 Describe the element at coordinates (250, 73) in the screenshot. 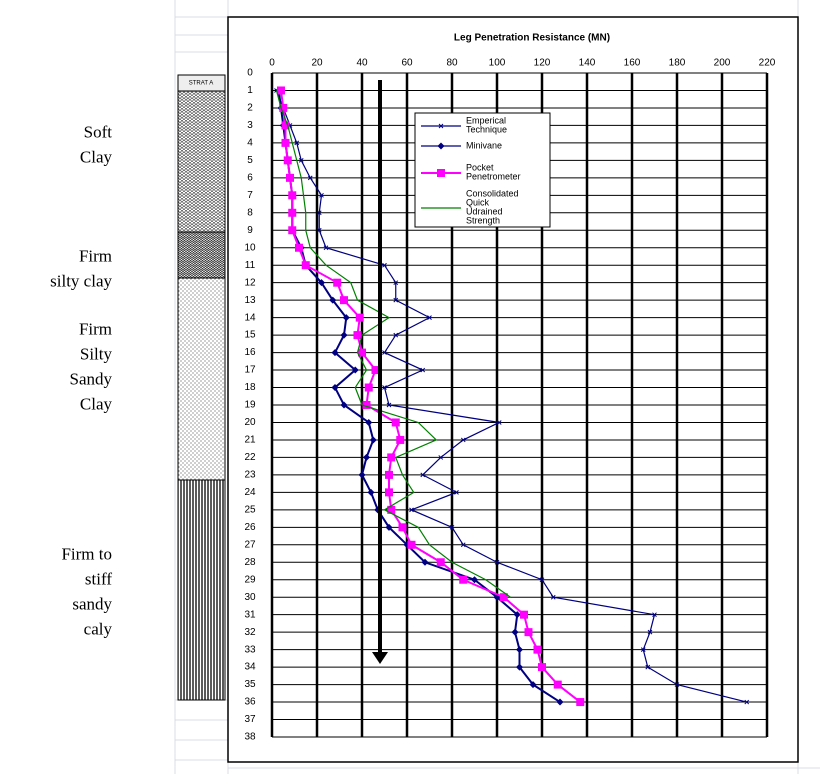

I see `y-tick-label: 0` at that location.